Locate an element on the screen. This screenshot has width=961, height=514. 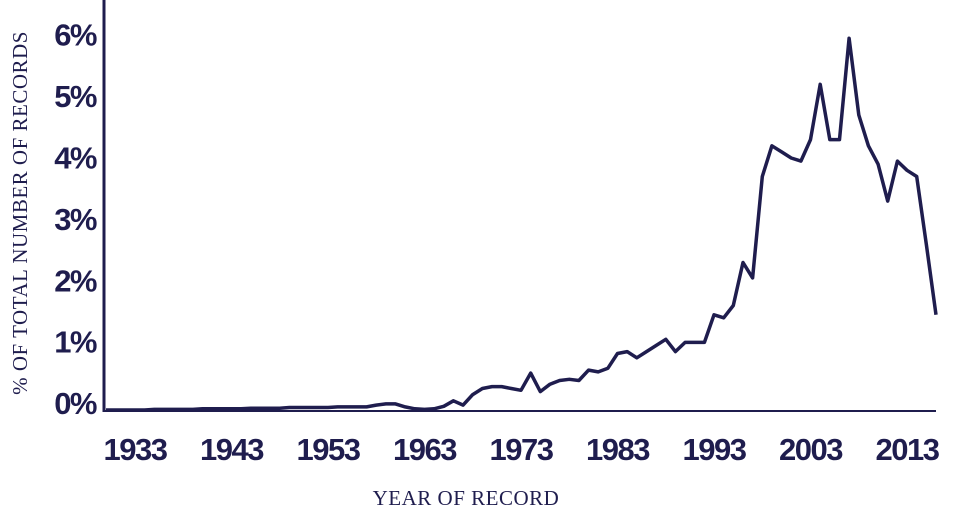
x-tick-label: 1983 is located at coordinates (618, 449).